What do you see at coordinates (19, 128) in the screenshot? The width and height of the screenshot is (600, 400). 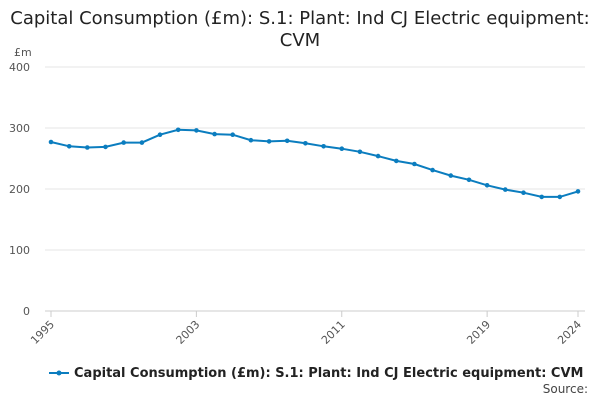 I see `y-tick-label: 300` at bounding box center [19, 128].